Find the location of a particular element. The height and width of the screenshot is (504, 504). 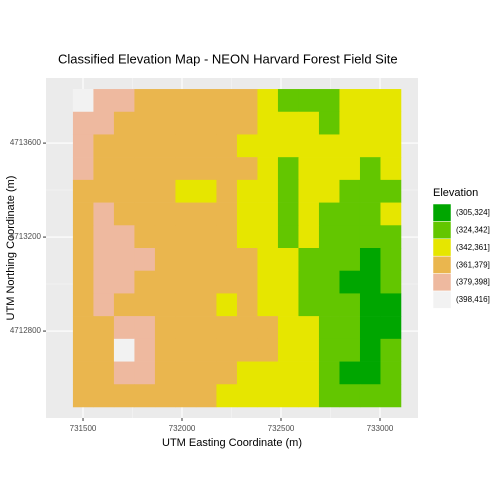

y-tick-label: 4713200 is located at coordinates (26, 236).